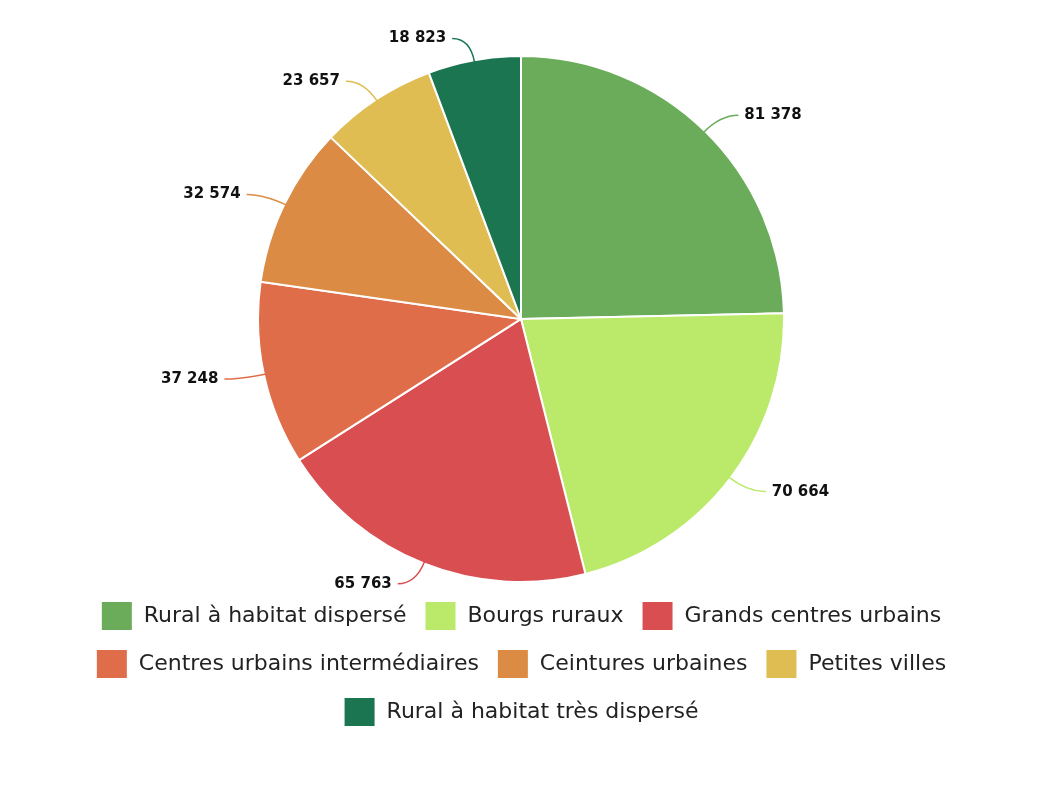 The image size is (1042, 812). What do you see at coordinates (643, 662) in the screenshot?
I see `legend-label: Ceintures urbaines` at bounding box center [643, 662].